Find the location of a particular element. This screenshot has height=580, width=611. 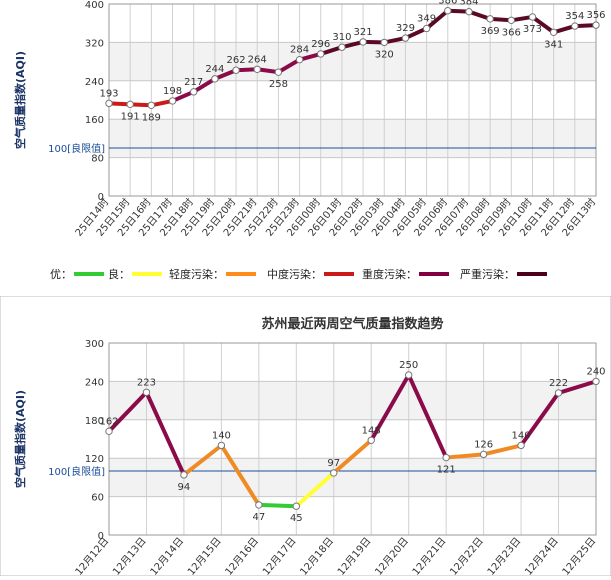

data-label: 384 is located at coordinates (468, 4).